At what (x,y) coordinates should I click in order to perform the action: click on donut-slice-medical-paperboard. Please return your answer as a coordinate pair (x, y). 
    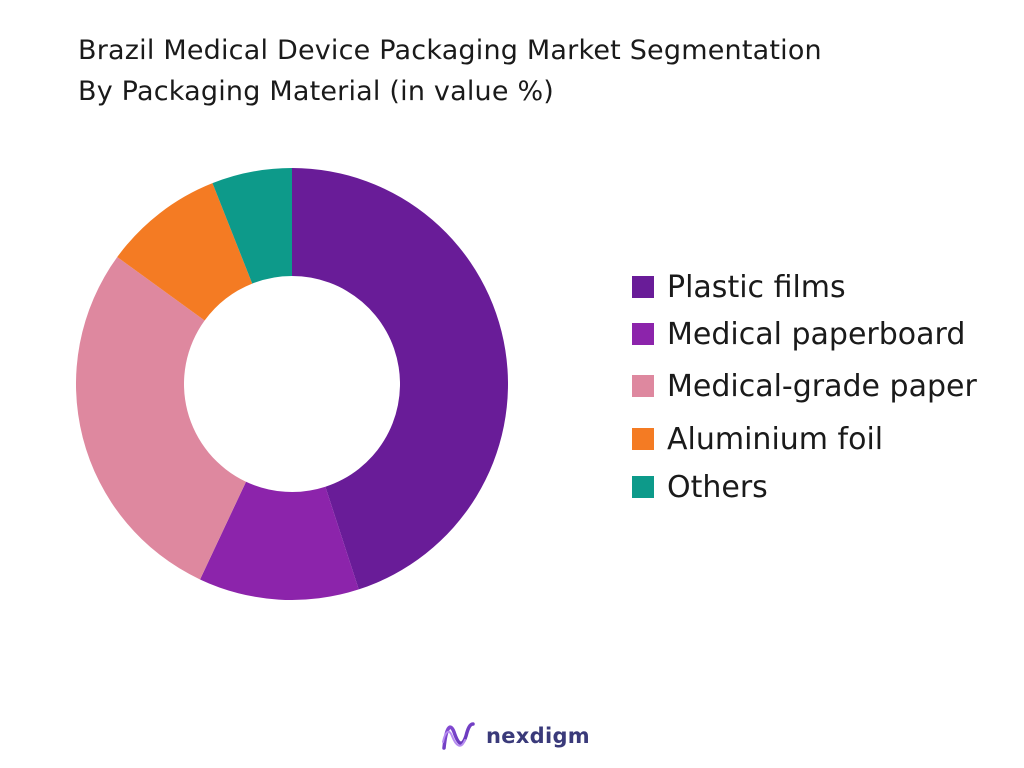
    Looking at the image, I should click on (279, 540).